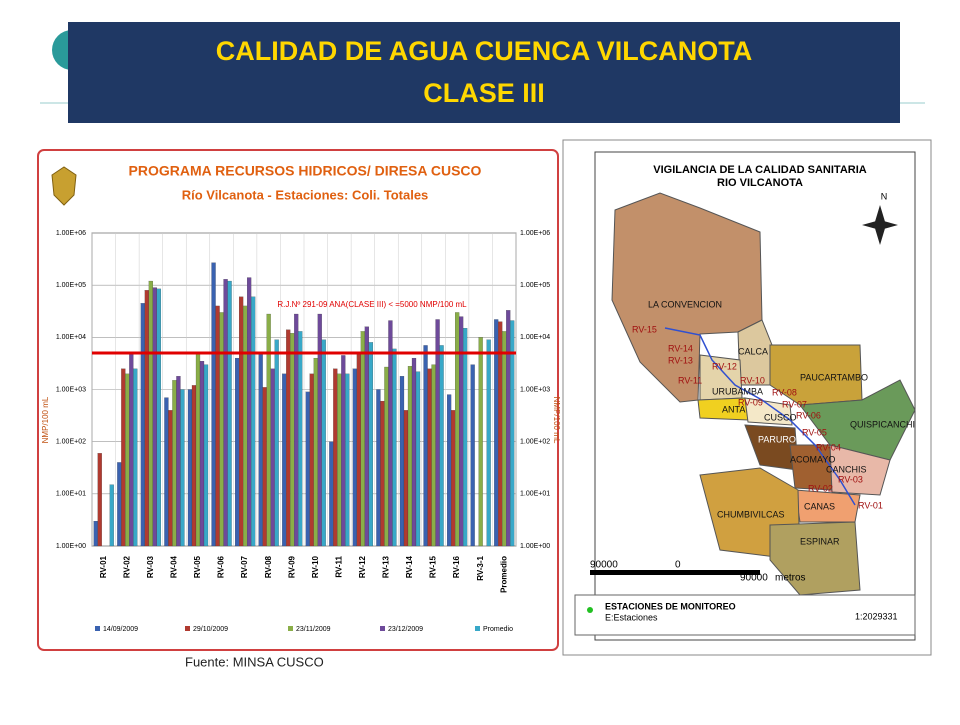 Image resolution: width=960 pixels, height=725 pixels. Describe the element at coordinates (433, 566) in the screenshot. I see `x-tick-label: RV-15` at that location.